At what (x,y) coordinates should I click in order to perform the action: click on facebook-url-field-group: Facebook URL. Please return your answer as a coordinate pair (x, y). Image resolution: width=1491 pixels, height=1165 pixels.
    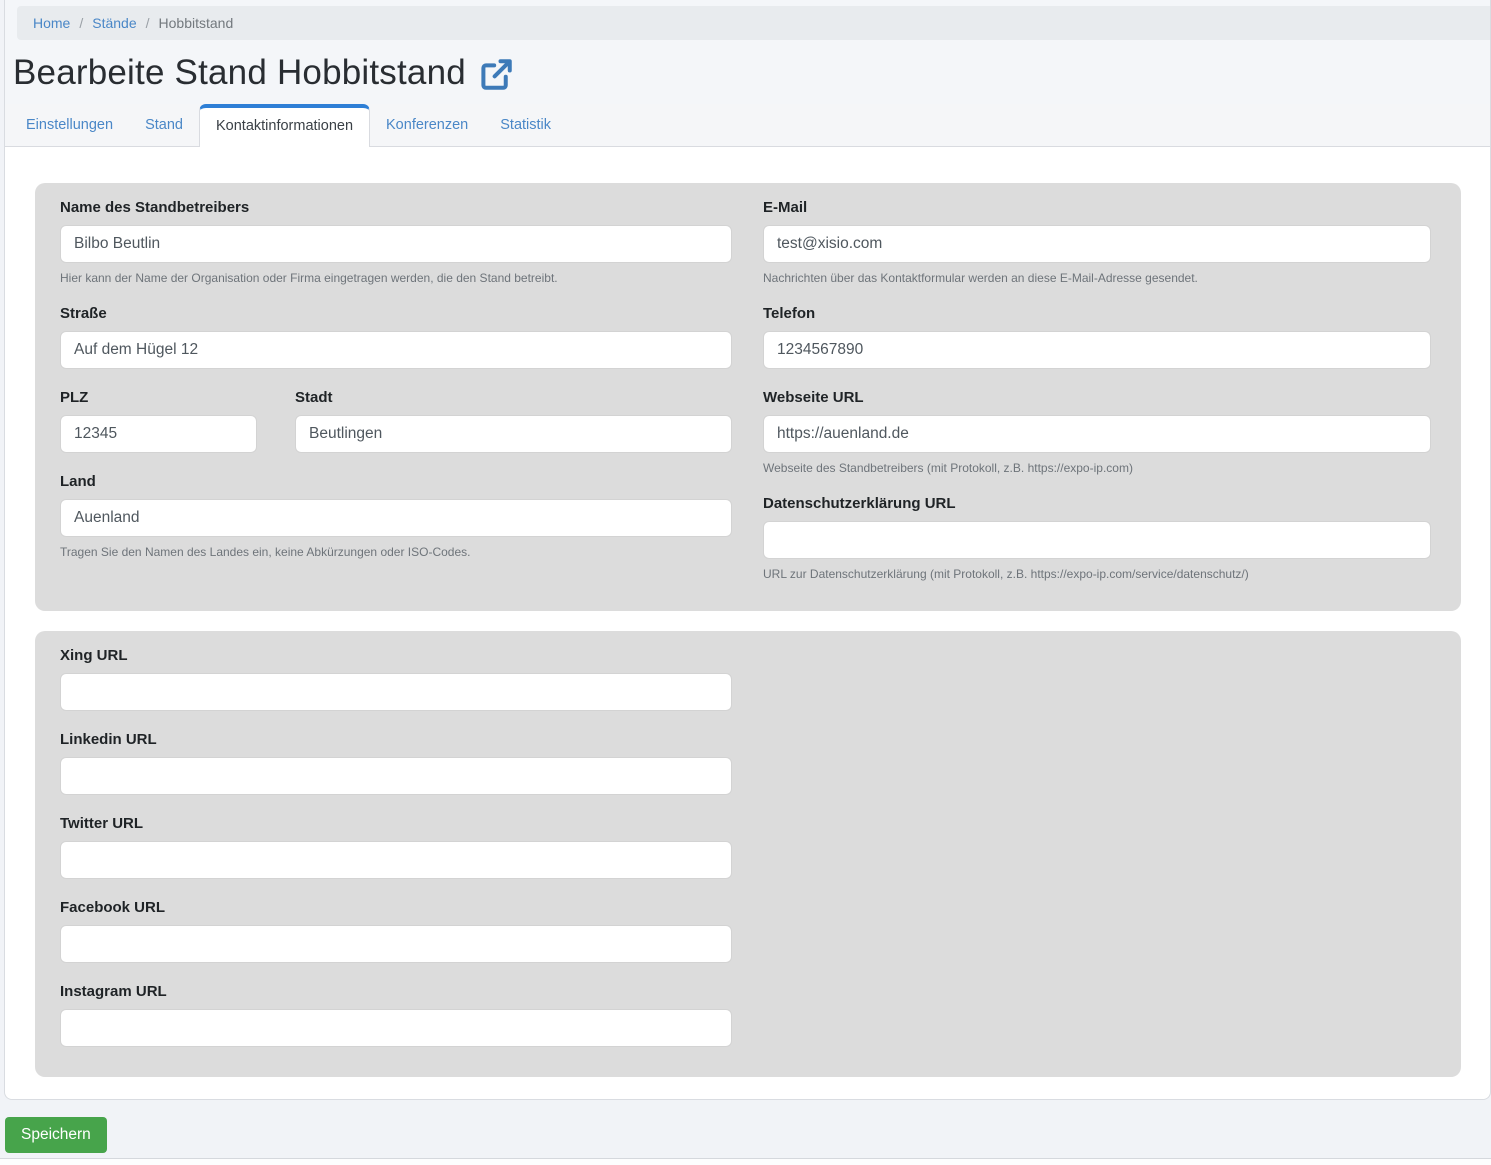
    Looking at the image, I should click on (396, 931).